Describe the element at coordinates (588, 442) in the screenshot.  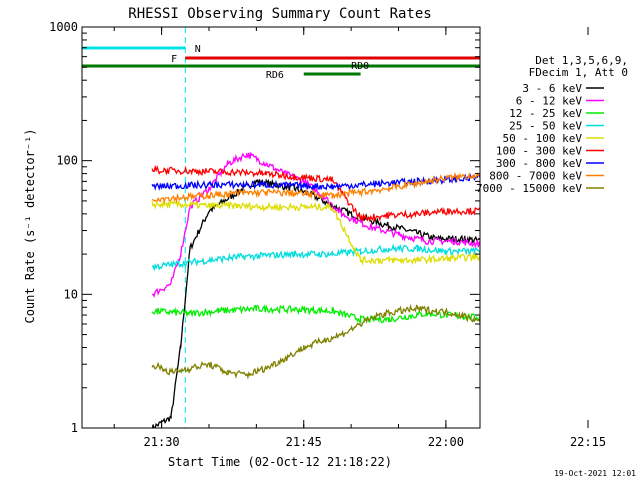
I see `x-tick-label-3: 22:15` at that location.